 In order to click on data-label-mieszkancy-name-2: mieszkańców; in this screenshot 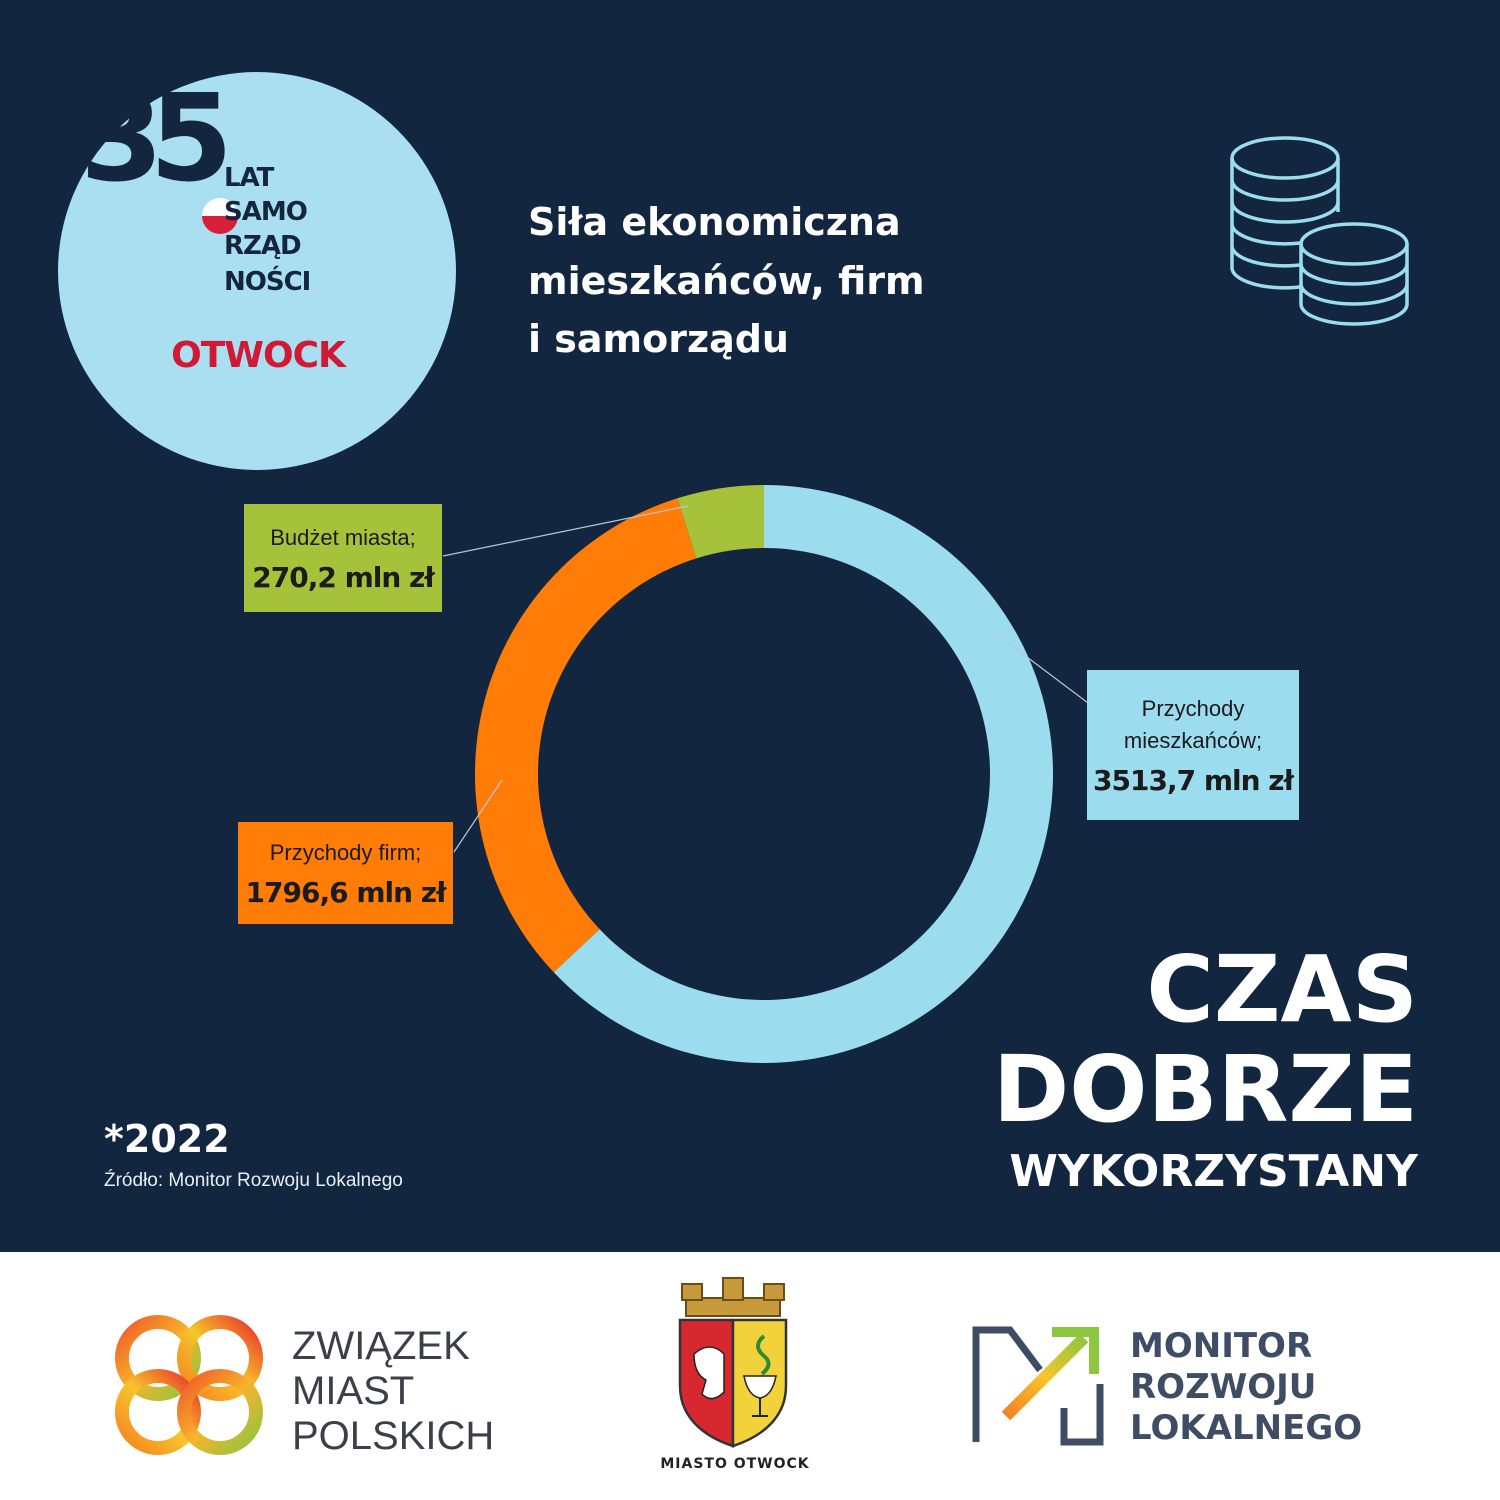, I will do `click(1193, 740)`.